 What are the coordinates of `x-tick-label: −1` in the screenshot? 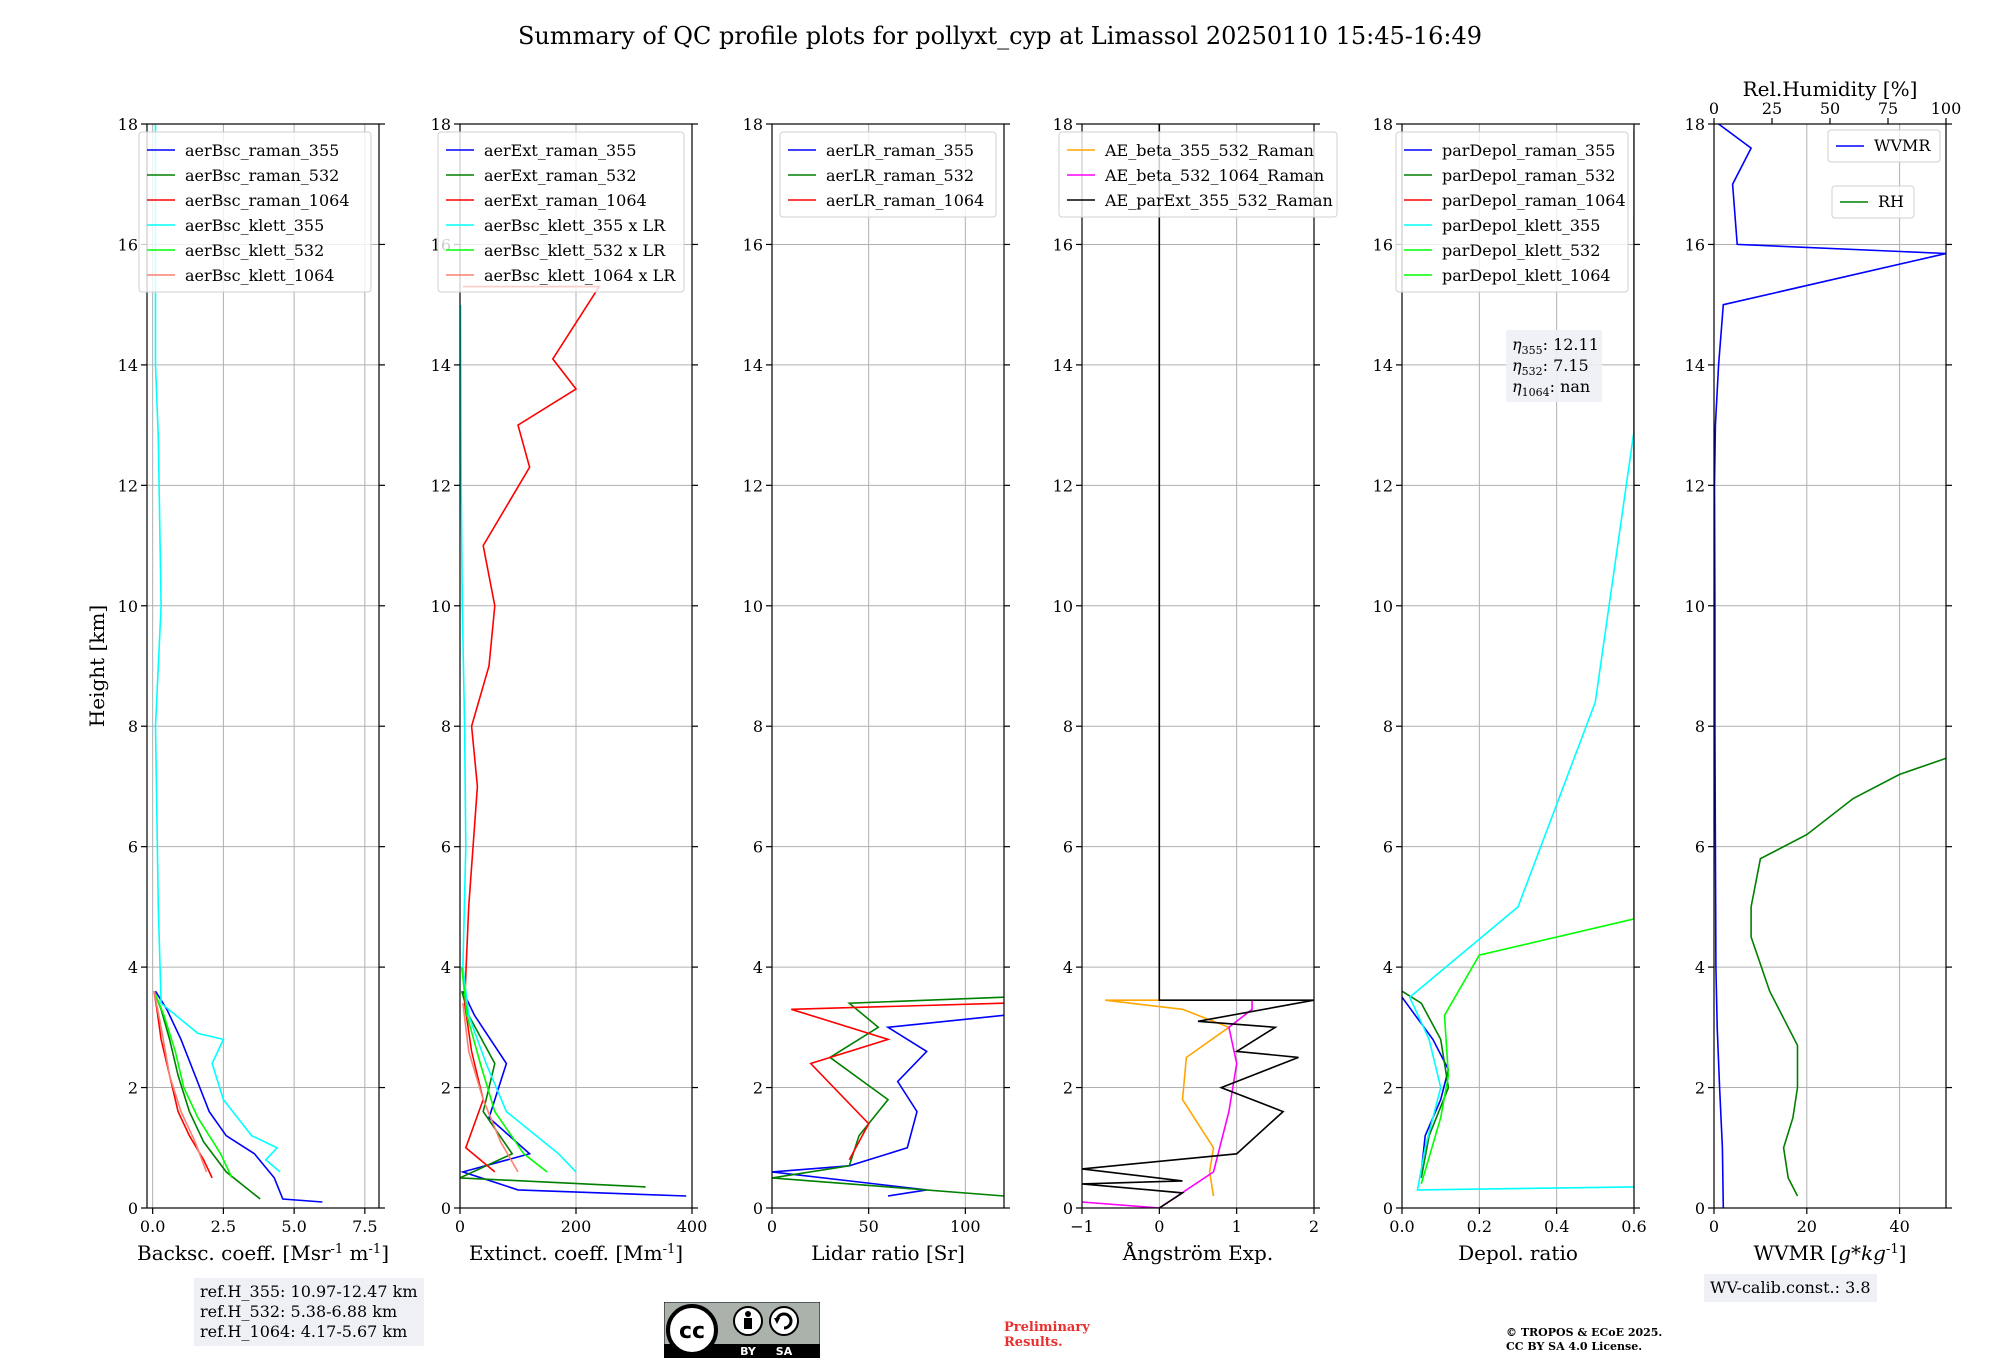 It's located at (1082, 1226).